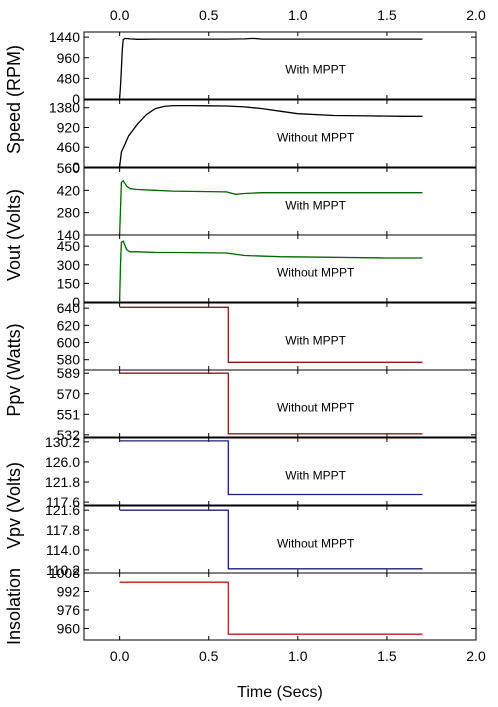 The height and width of the screenshot is (707, 498). I want to click on panel-8: 960 976 992 1008, so click(263, 603).